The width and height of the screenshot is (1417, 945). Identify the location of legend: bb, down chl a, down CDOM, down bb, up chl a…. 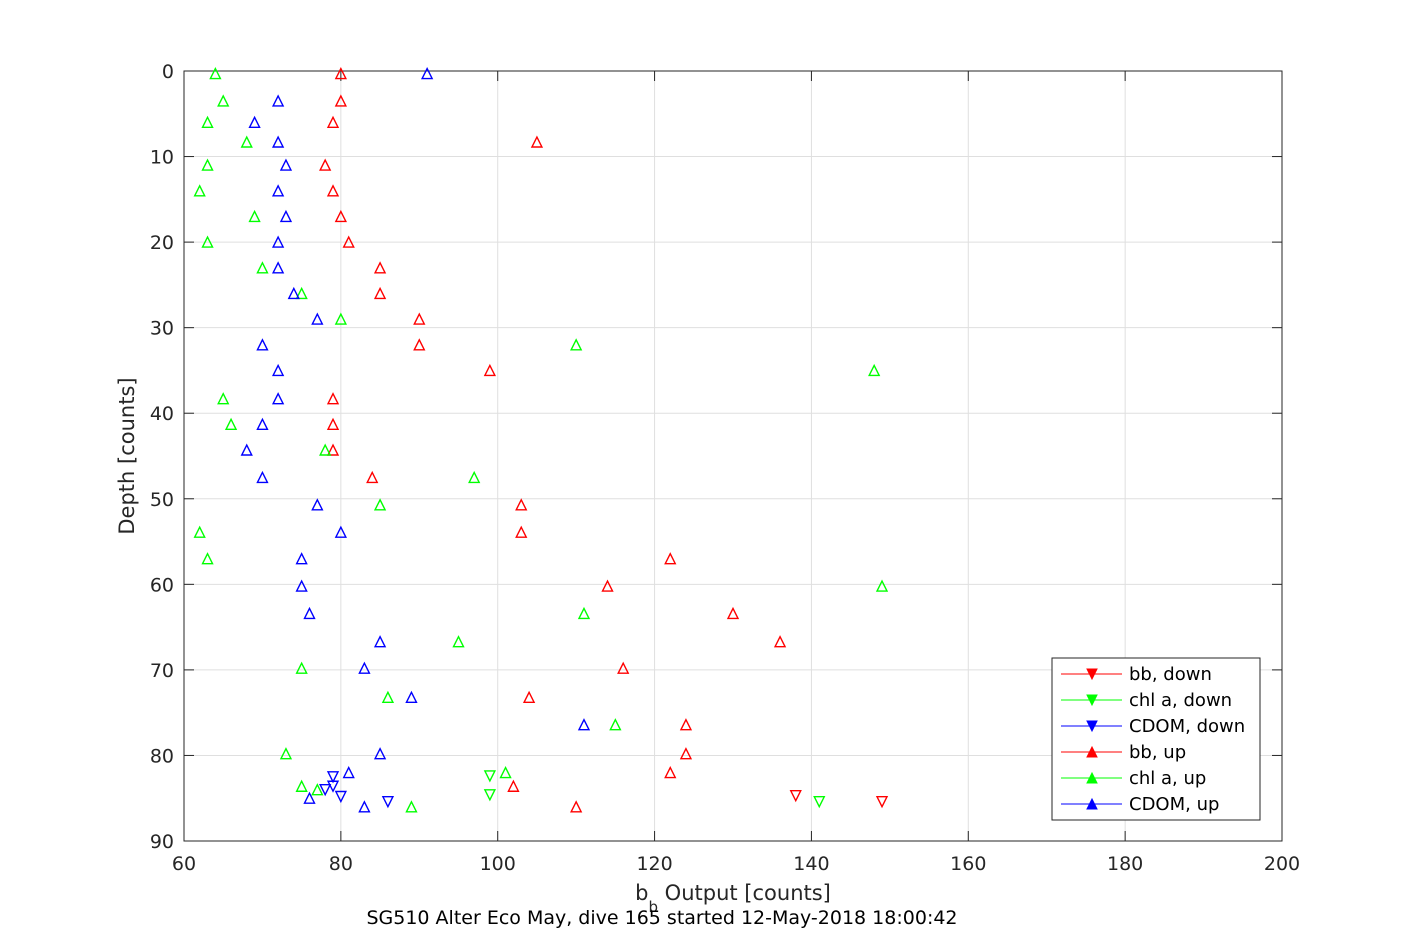
(1156, 739).